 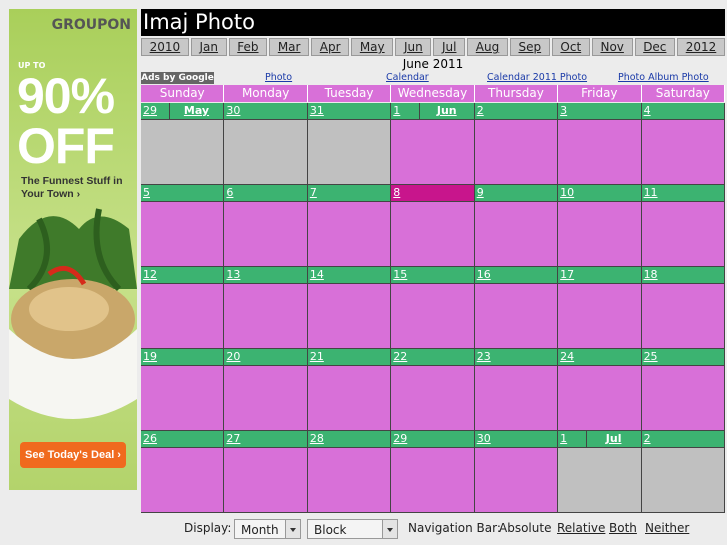 What do you see at coordinates (248, 47) in the screenshot?
I see `nav-item: Feb` at bounding box center [248, 47].